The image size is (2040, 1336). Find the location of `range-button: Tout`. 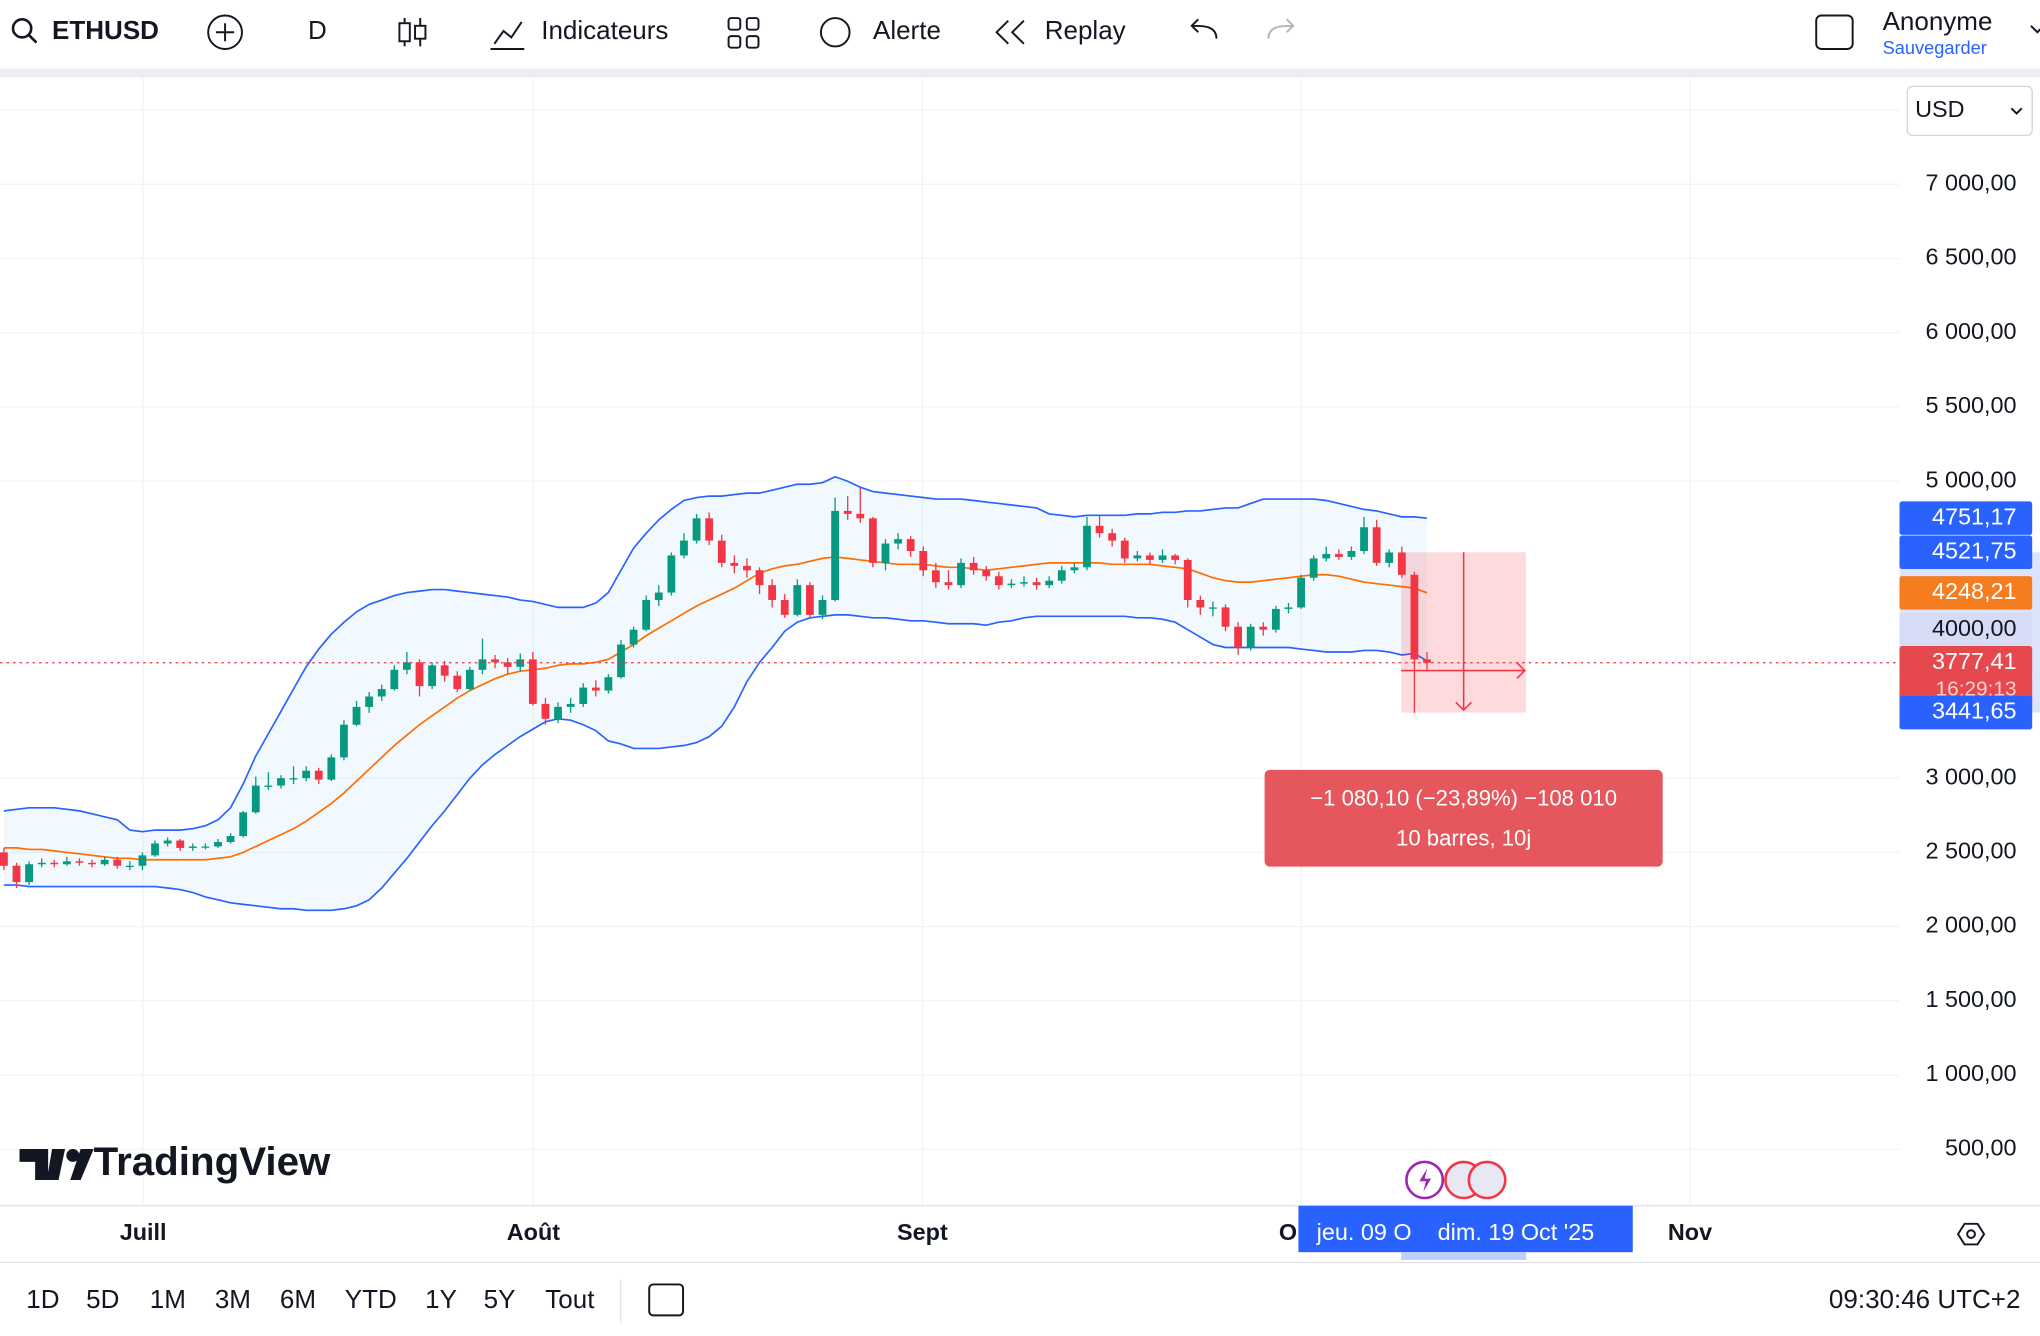

range-button: Tout is located at coordinates (569, 1300).